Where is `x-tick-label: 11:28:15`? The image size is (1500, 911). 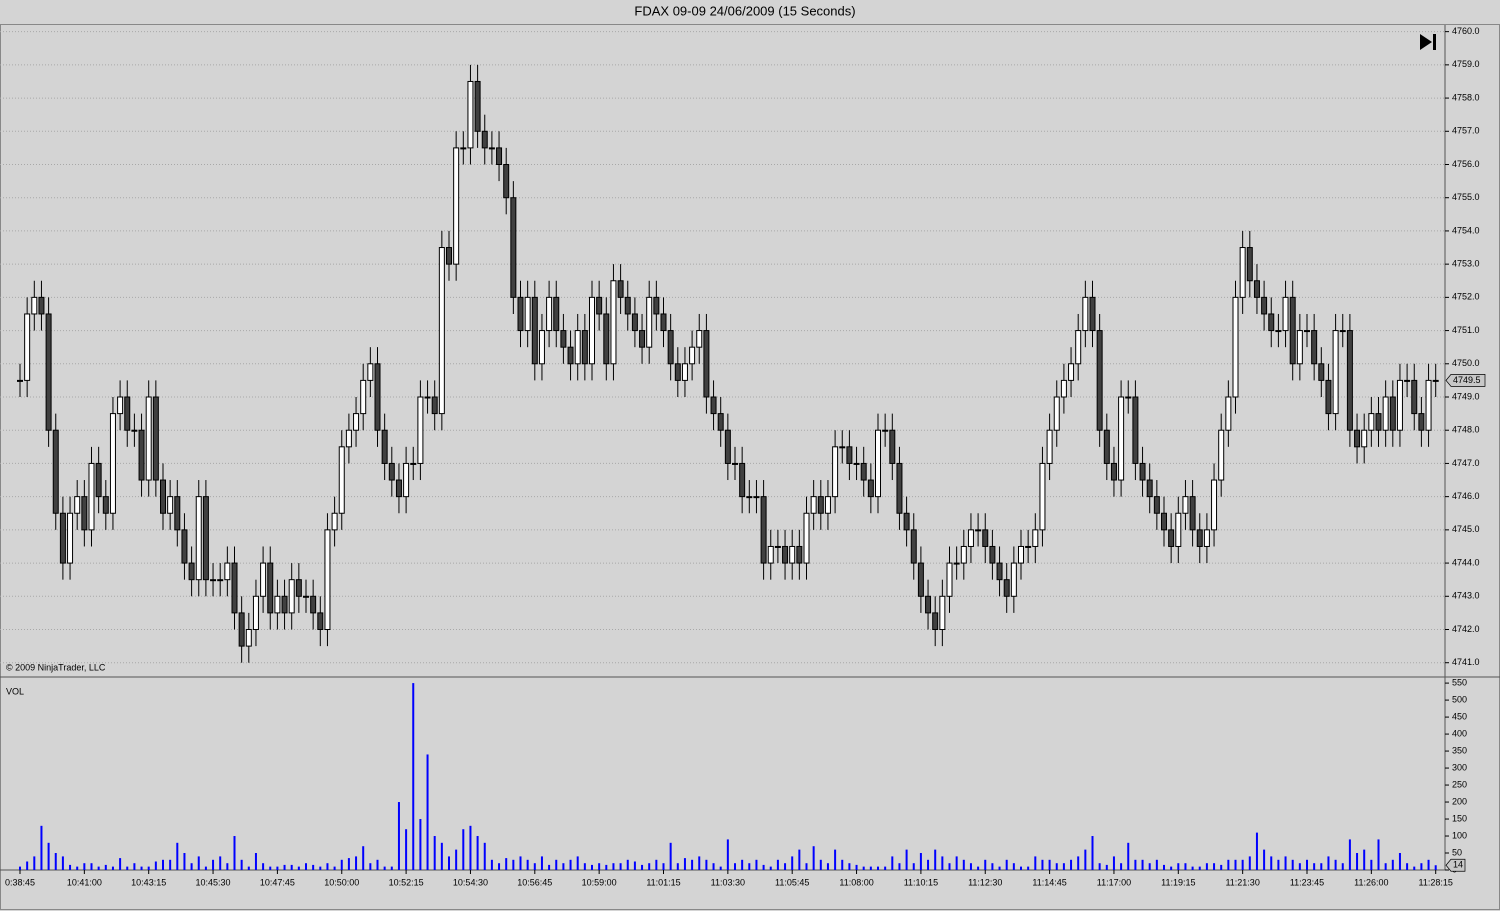
x-tick-label: 11:28:15 is located at coordinates (1436, 882).